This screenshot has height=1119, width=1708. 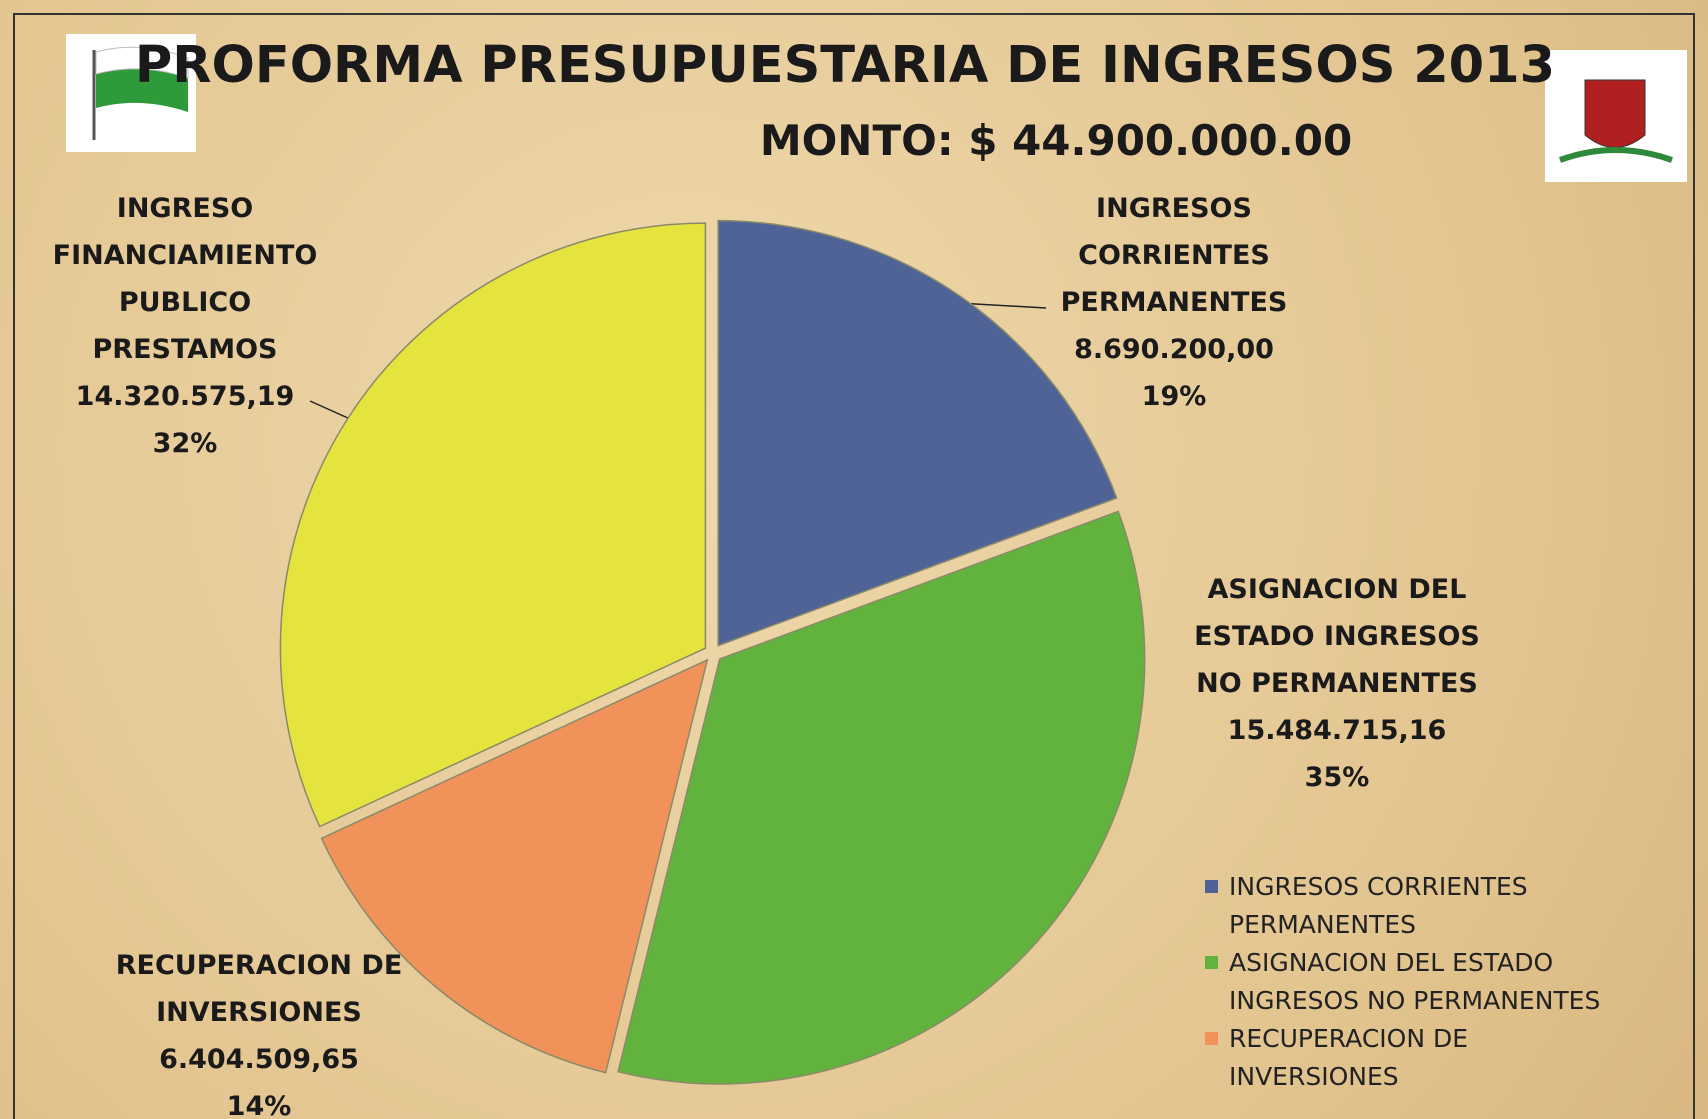 What do you see at coordinates (142, 62) in the screenshot?
I see `flag-stripe` at bounding box center [142, 62].